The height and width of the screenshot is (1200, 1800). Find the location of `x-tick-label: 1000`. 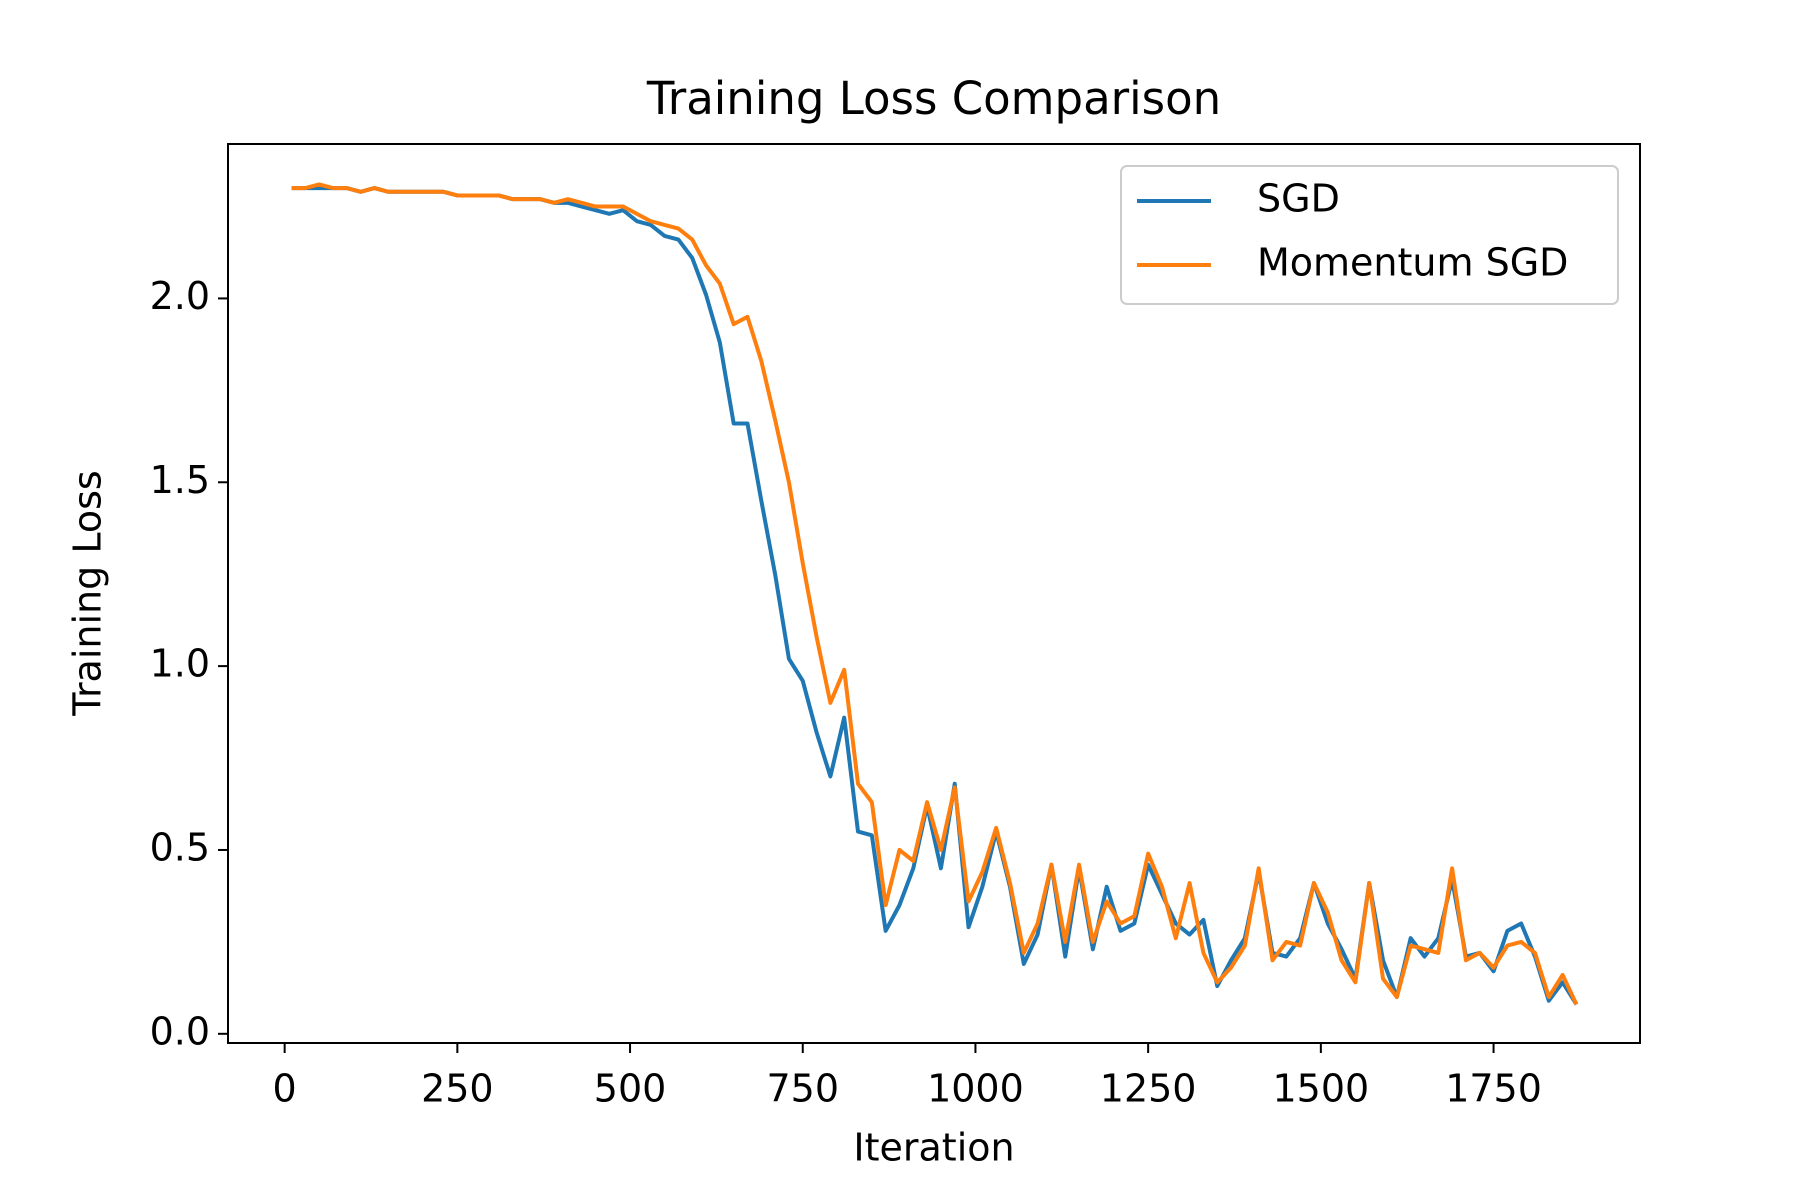

x-tick-label: 1000 is located at coordinates (975, 1089).